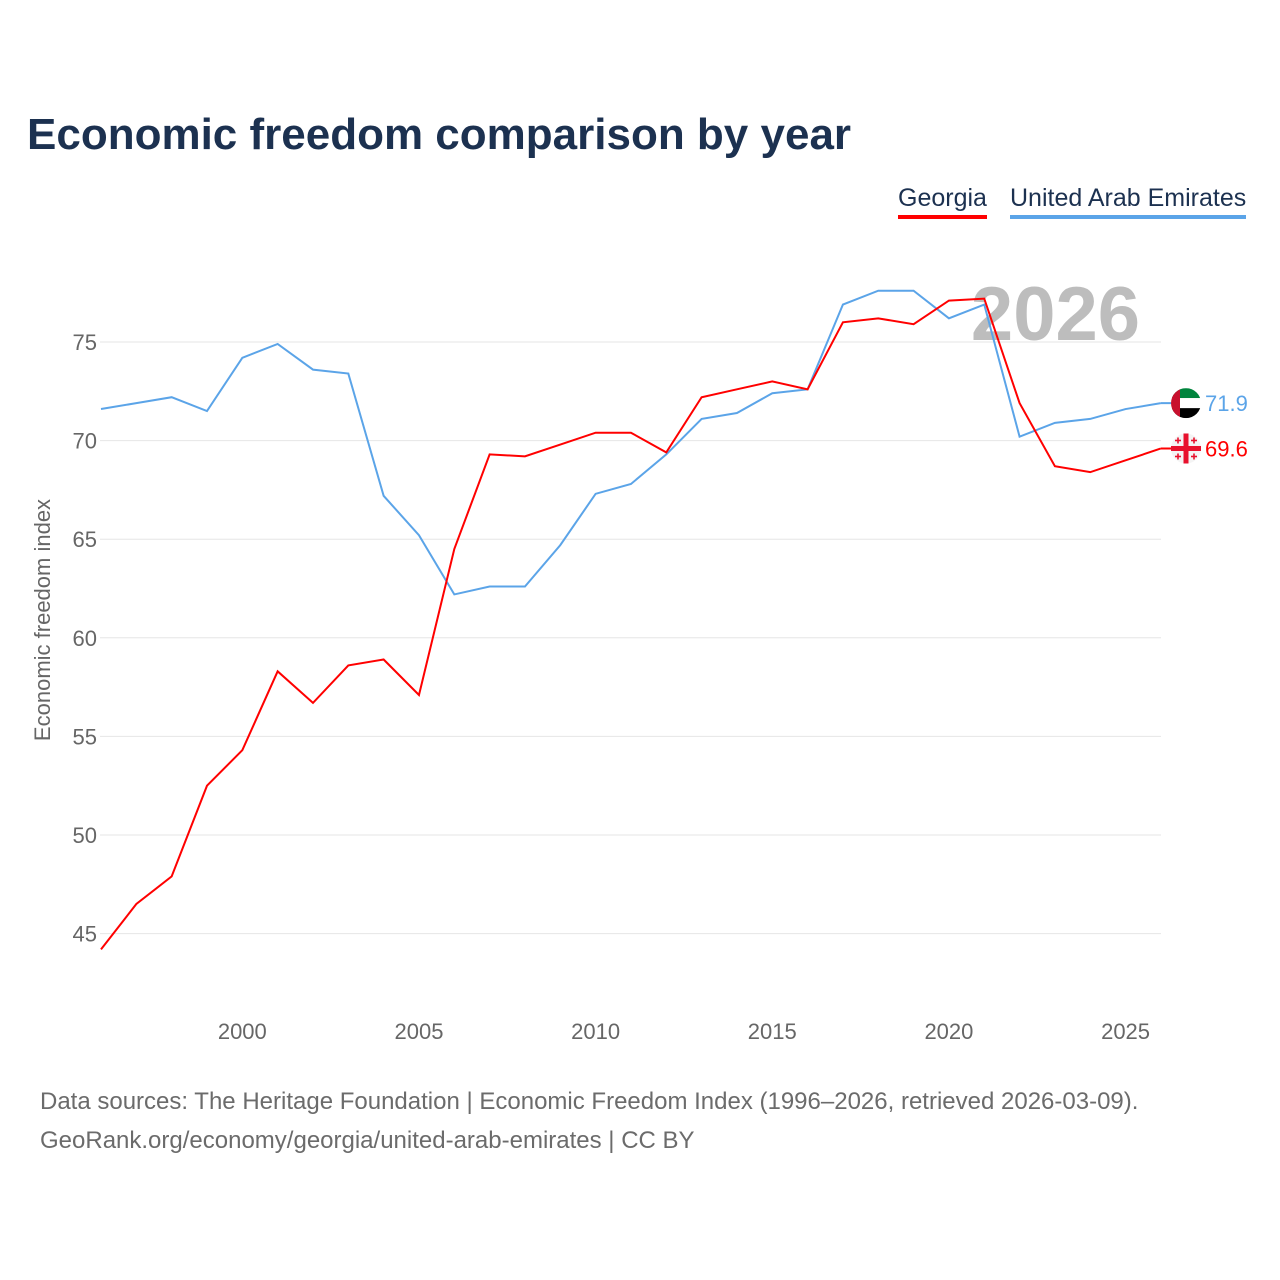  What do you see at coordinates (1226, 403) in the screenshot?
I see `end-value-label: 71.9` at bounding box center [1226, 403].